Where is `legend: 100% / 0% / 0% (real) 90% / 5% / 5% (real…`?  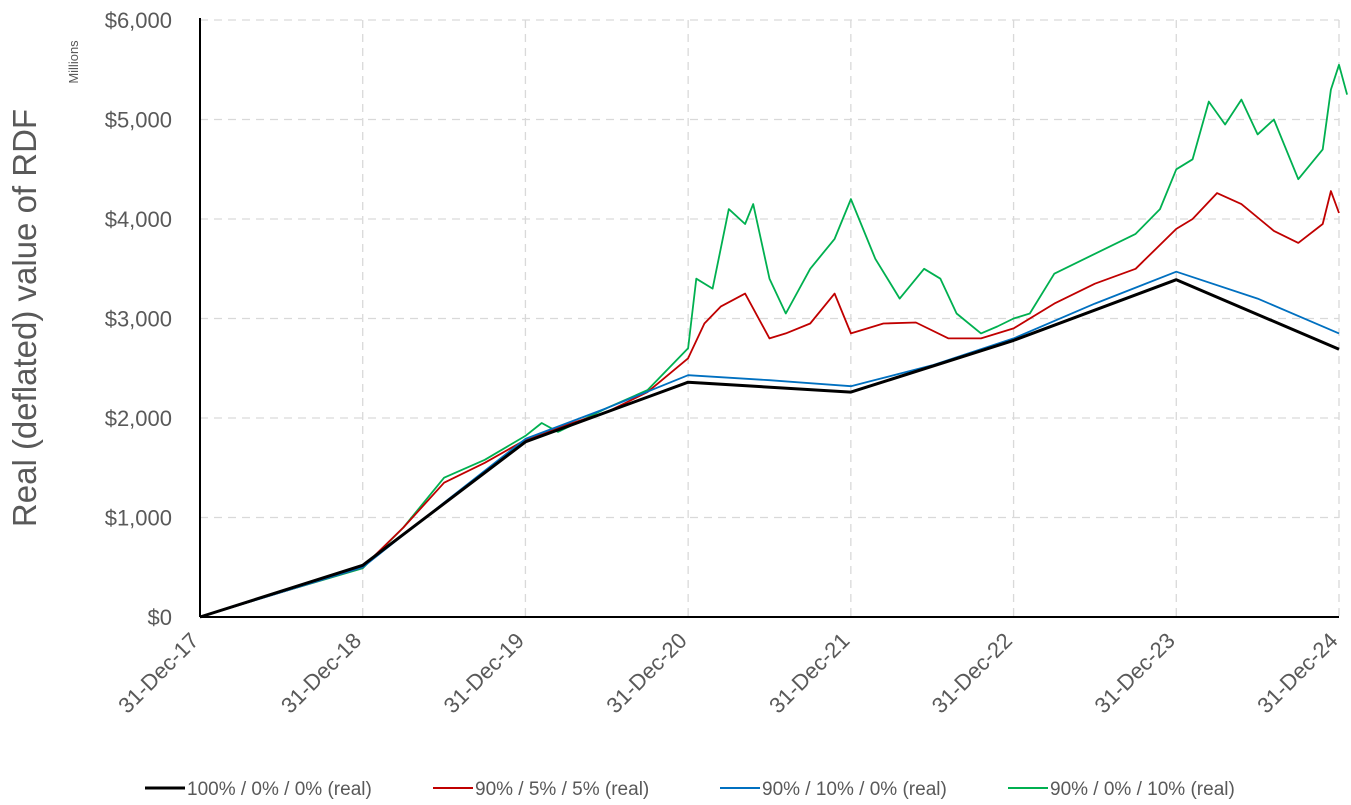
legend: 100% / 0% / 0% (real) 90% / 5% / 5% (real… is located at coordinates (690, 789).